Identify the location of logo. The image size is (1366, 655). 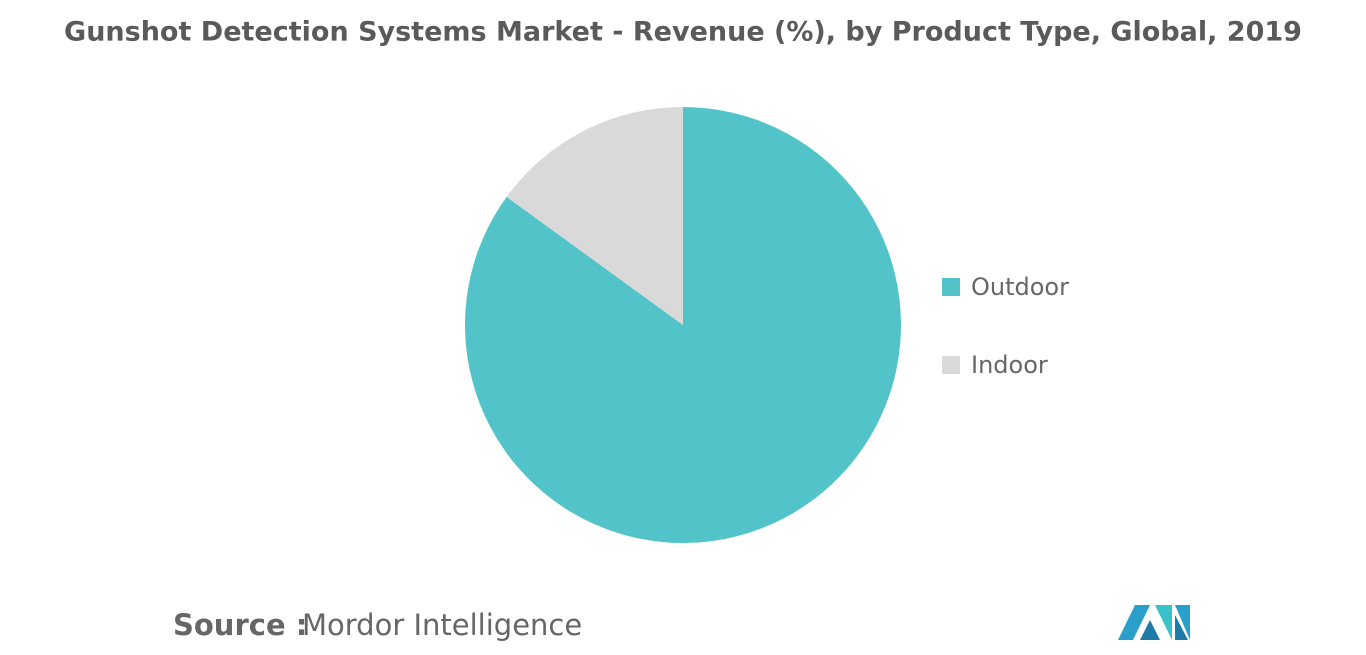
(1154, 622).